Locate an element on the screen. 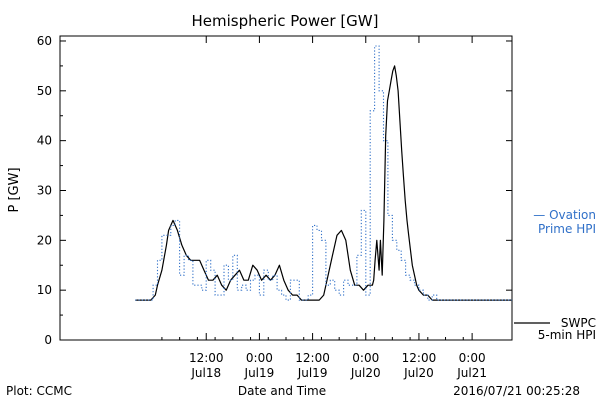 This screenshot has height=400, width=600. plot-timestamp: 2016/07/21 00:25:28 is located at coordinates (516, 391).